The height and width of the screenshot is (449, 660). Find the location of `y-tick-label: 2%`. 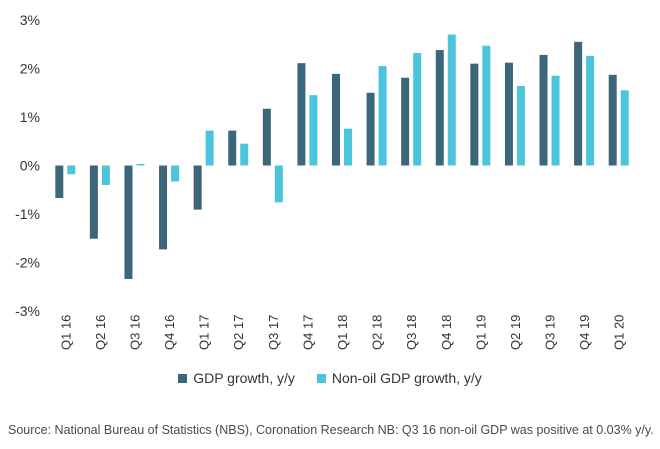

y-tick-label: 2% is located at coordinates (30, 69).